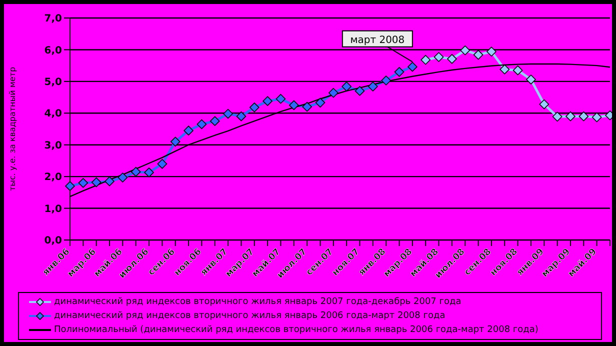 This screenshot has height=346, width=616. I want to click on y-tick-label: 4,0, so click(53, 114).